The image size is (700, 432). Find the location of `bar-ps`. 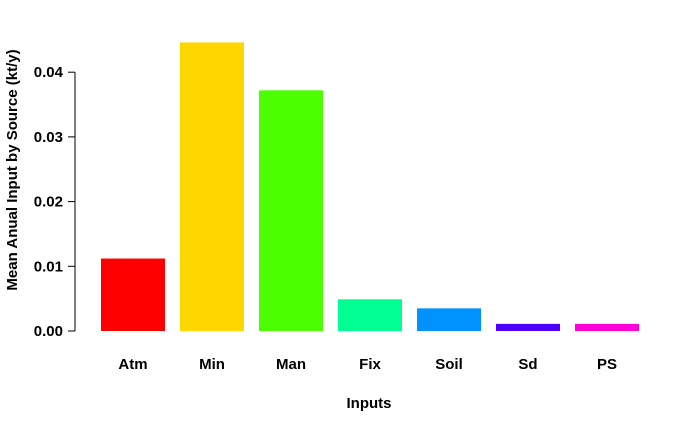

bar-ps is located at coordinates (607, 327).